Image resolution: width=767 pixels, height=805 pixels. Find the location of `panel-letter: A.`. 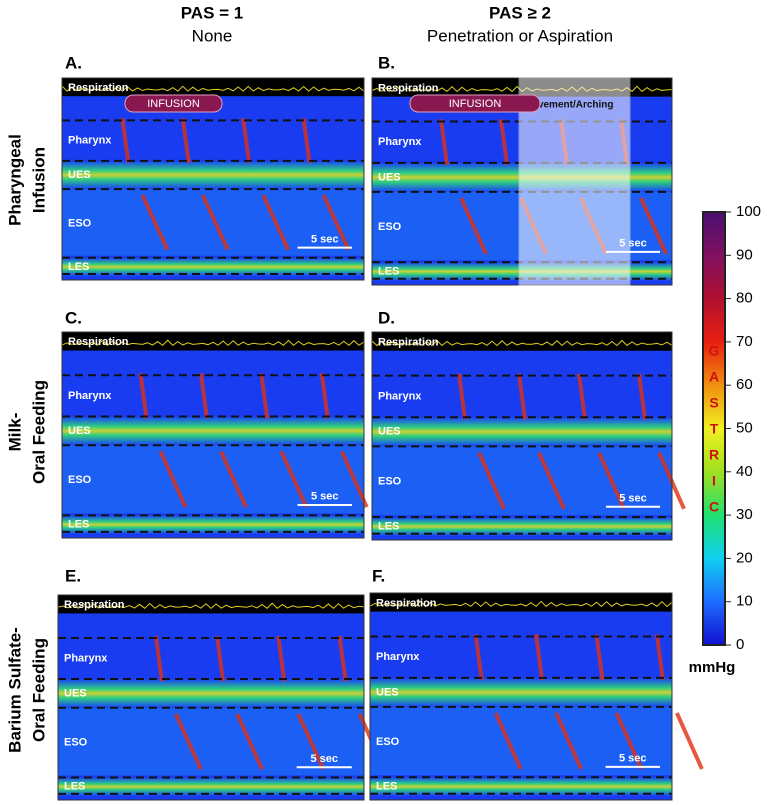

panel-letter: A. is located at coordinates (73, 62).